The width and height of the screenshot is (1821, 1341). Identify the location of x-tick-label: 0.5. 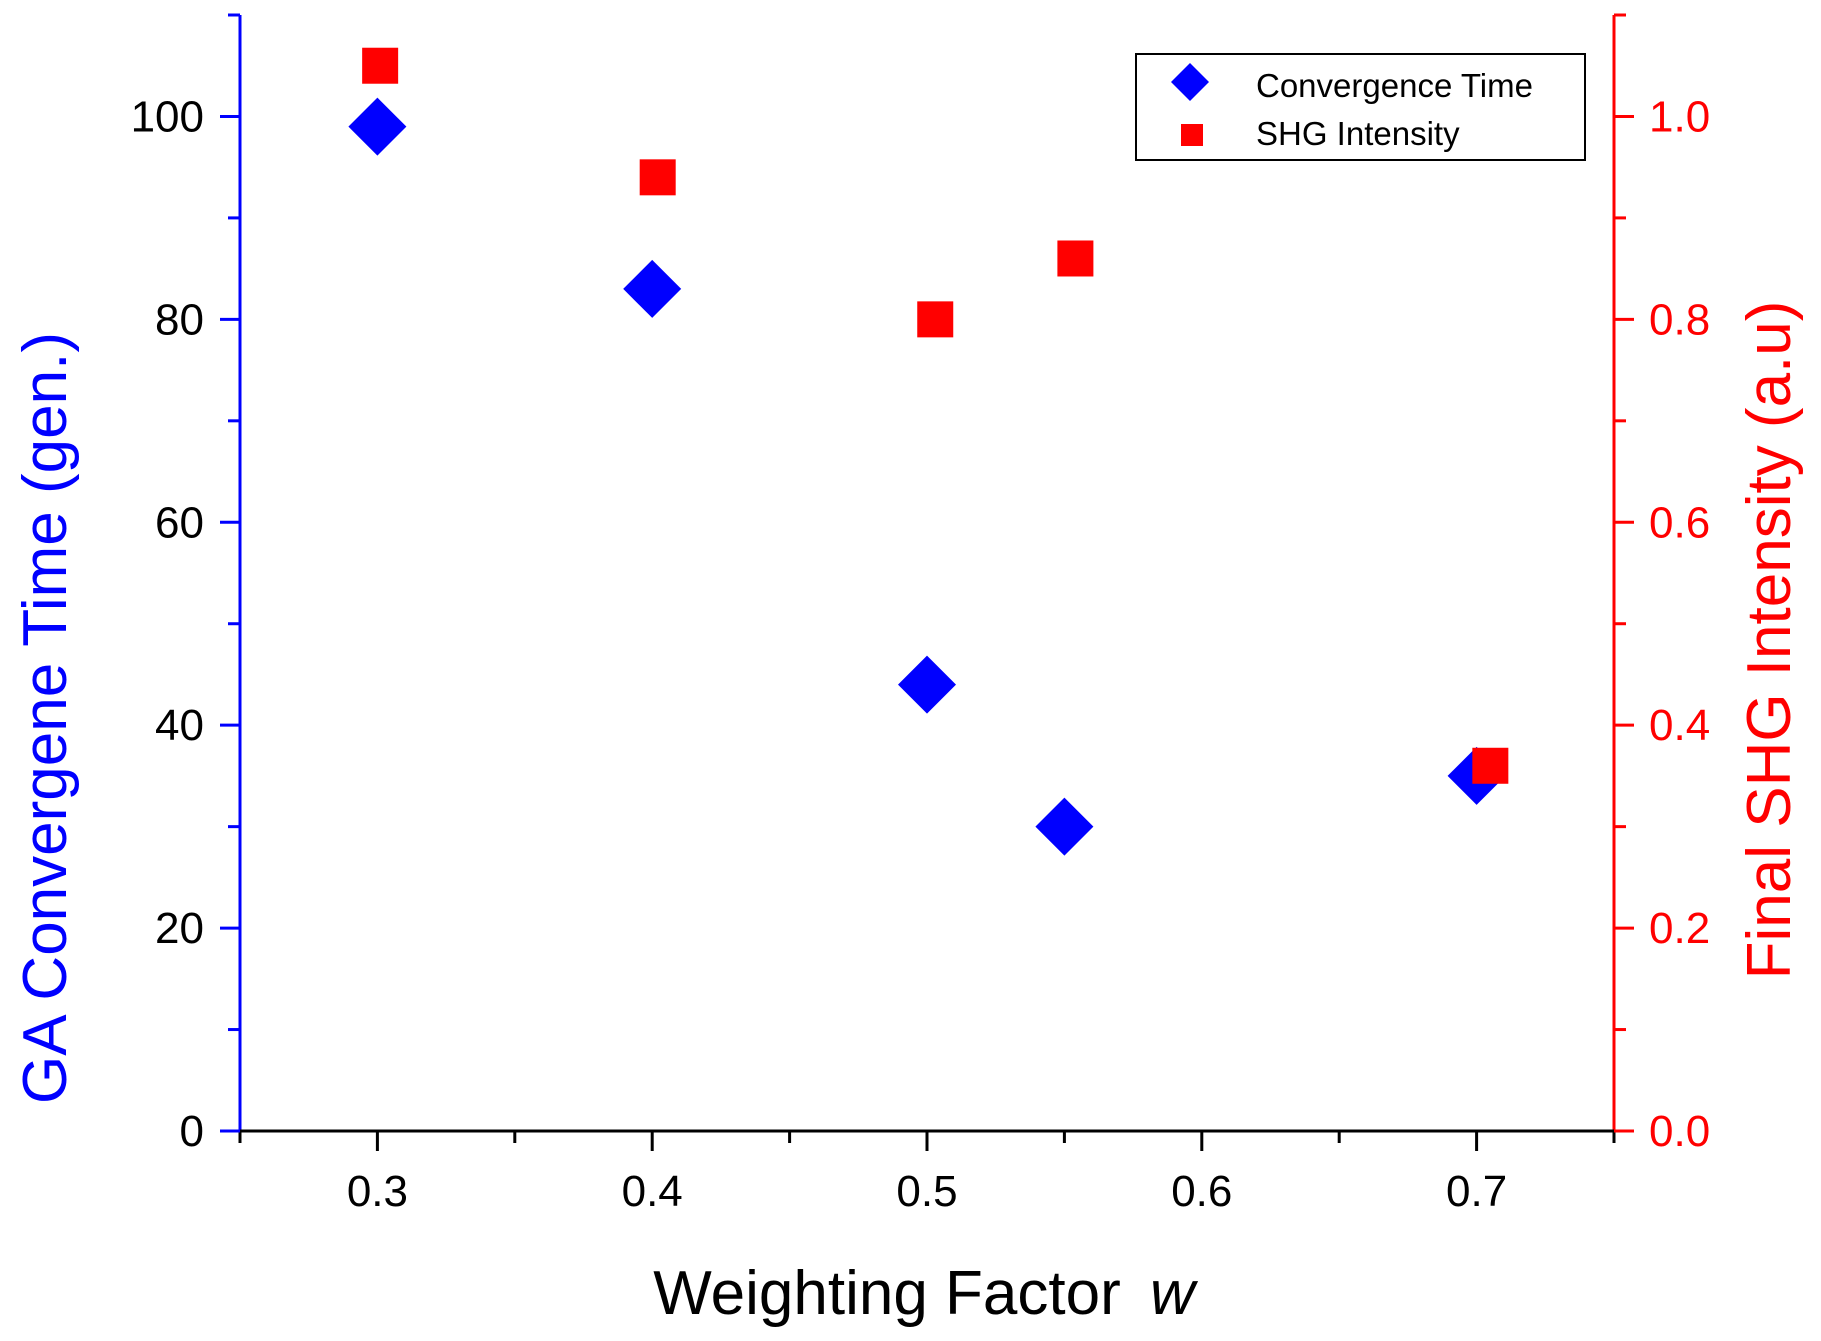
(926, 1191).